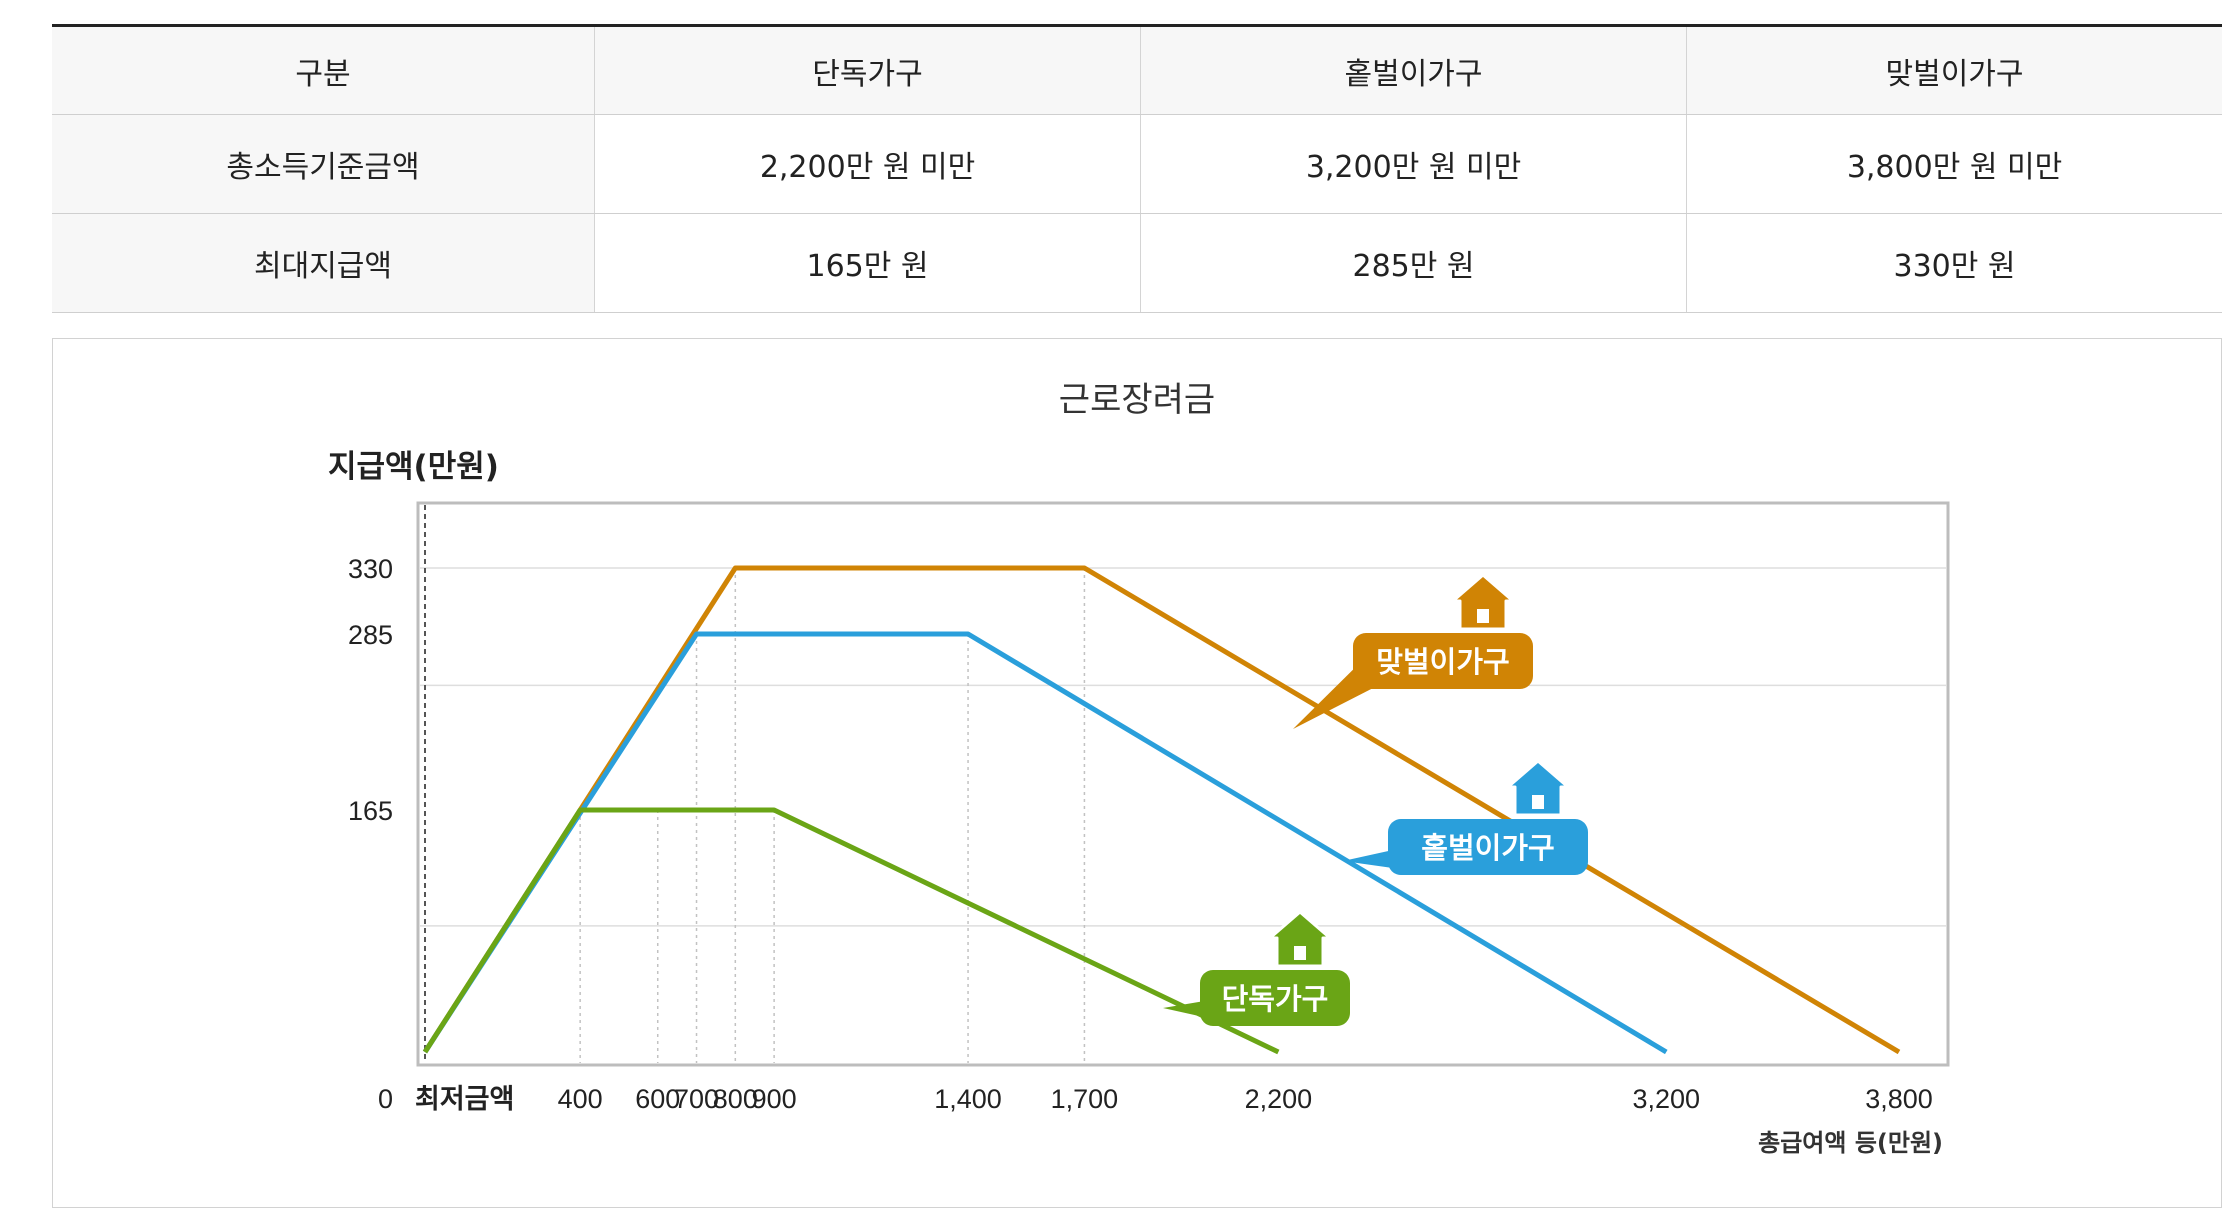  I want to click on x-tick-label: 400, so click(580, 1099).